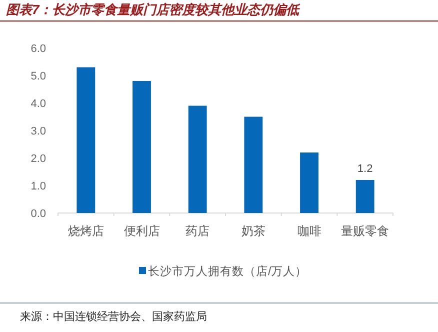 The image size is (438, 332). Describe the element at coordinates (38, 104) in the screenshot. I see `y-tick-label: 4.0` at that location.